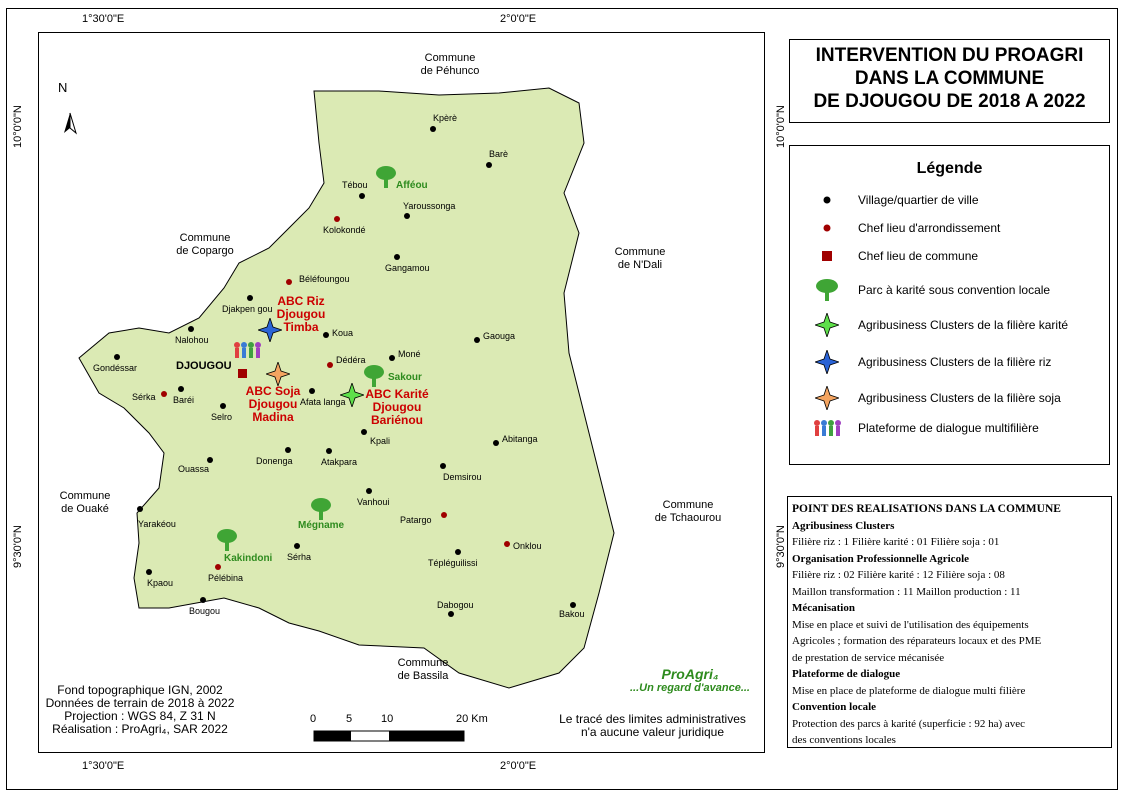 The height and width of the screenshot is (794, 1123). I want to click on legend-item-arrondissement: Chef lieu d'arrondissement, so click(905, 228).